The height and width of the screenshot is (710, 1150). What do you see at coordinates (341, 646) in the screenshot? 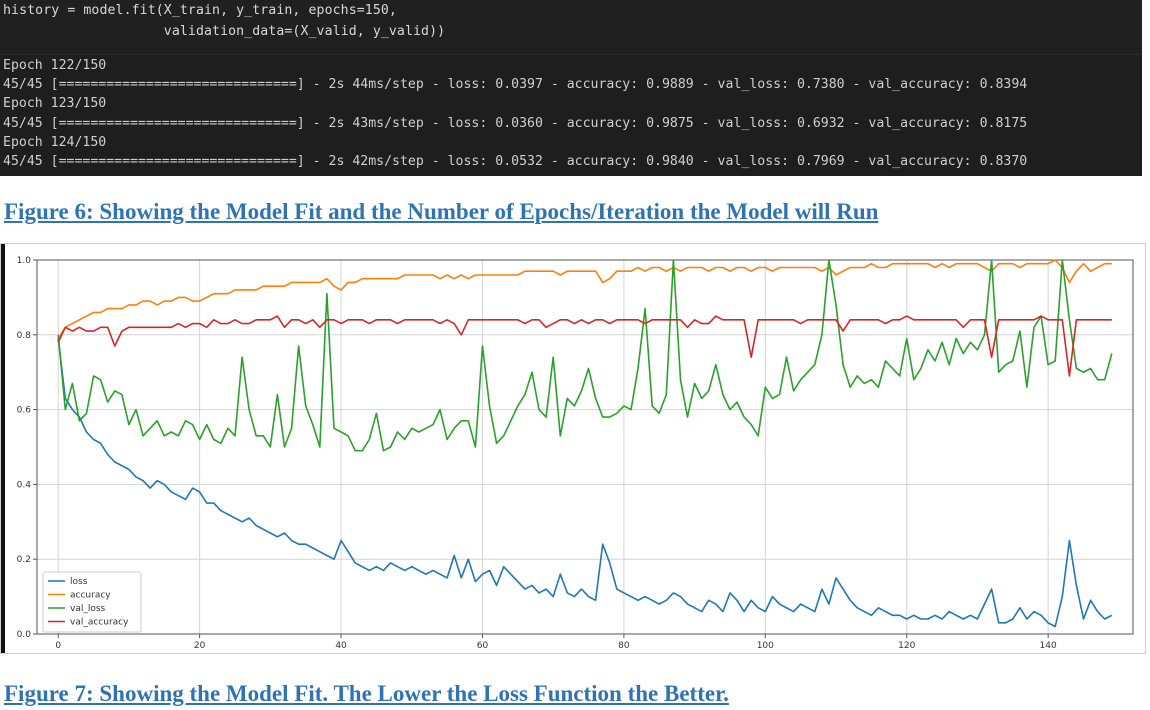
I see `x-tick-label: 40` at bounding box center [341, 646].